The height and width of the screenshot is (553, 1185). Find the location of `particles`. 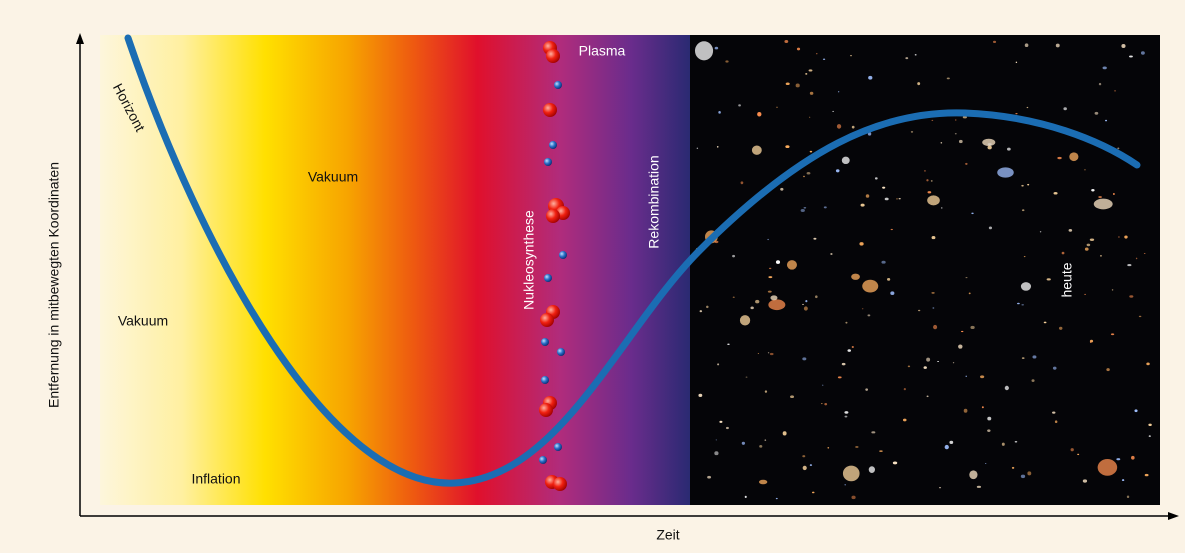

particles is located at coordinates (554, 266).